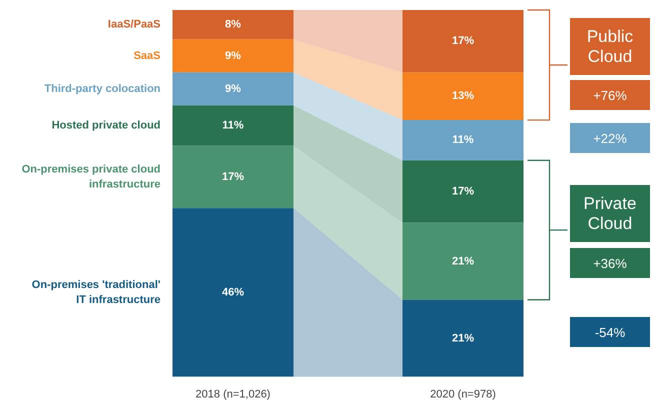  What do you see at coordinates (610, 263) in the screenshot?
I see `callout-box: +36%` at bounding box center [610, 263].